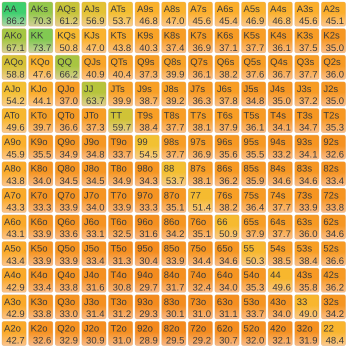 The height and width of the screenshot is (350, 350). What do you see at coordinates (148, 208) in the screenshot?
I see `data-label: 33.3` at bounding box center [148, 208].